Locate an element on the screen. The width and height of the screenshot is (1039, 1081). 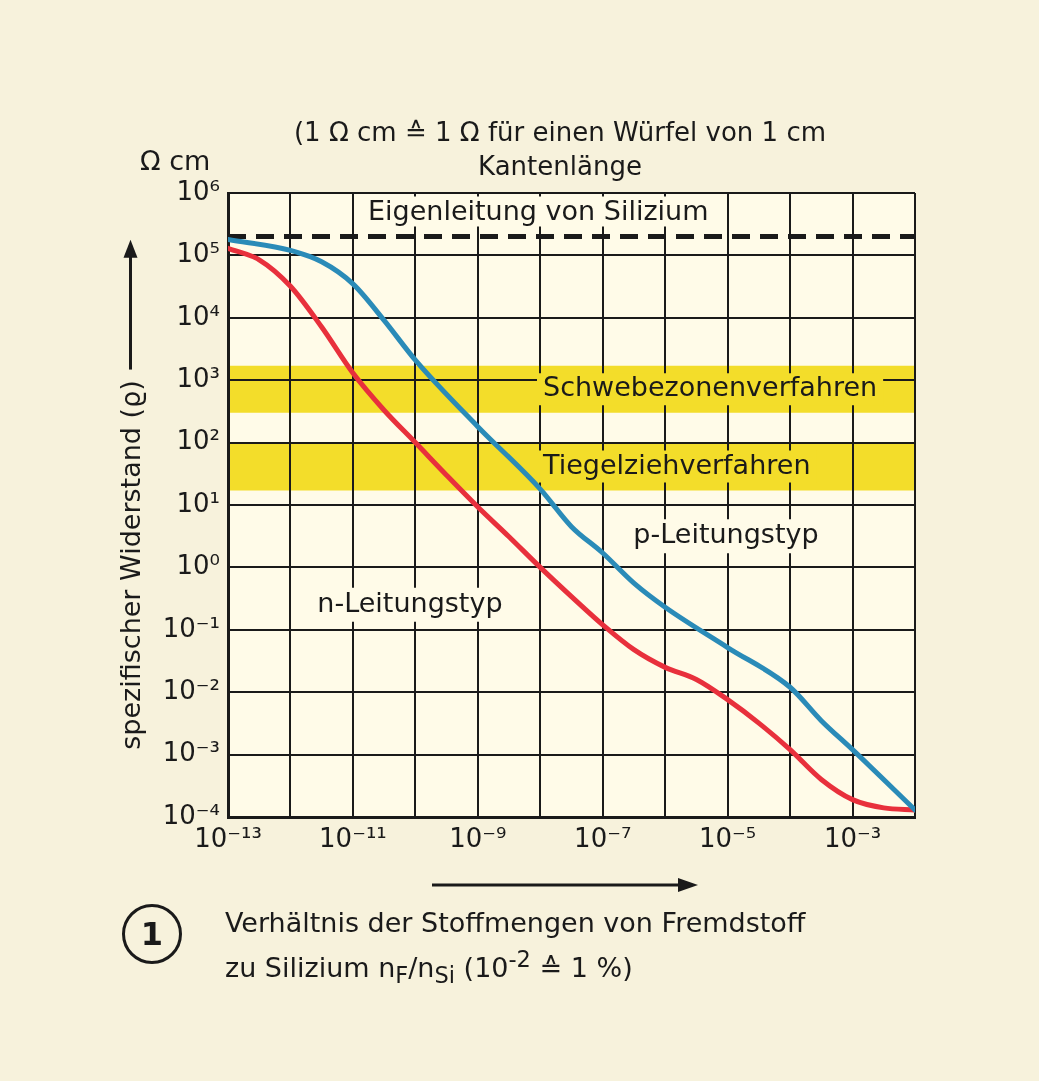
y-tick-label: 10⁻¹ is located at coordinates (191, 627).